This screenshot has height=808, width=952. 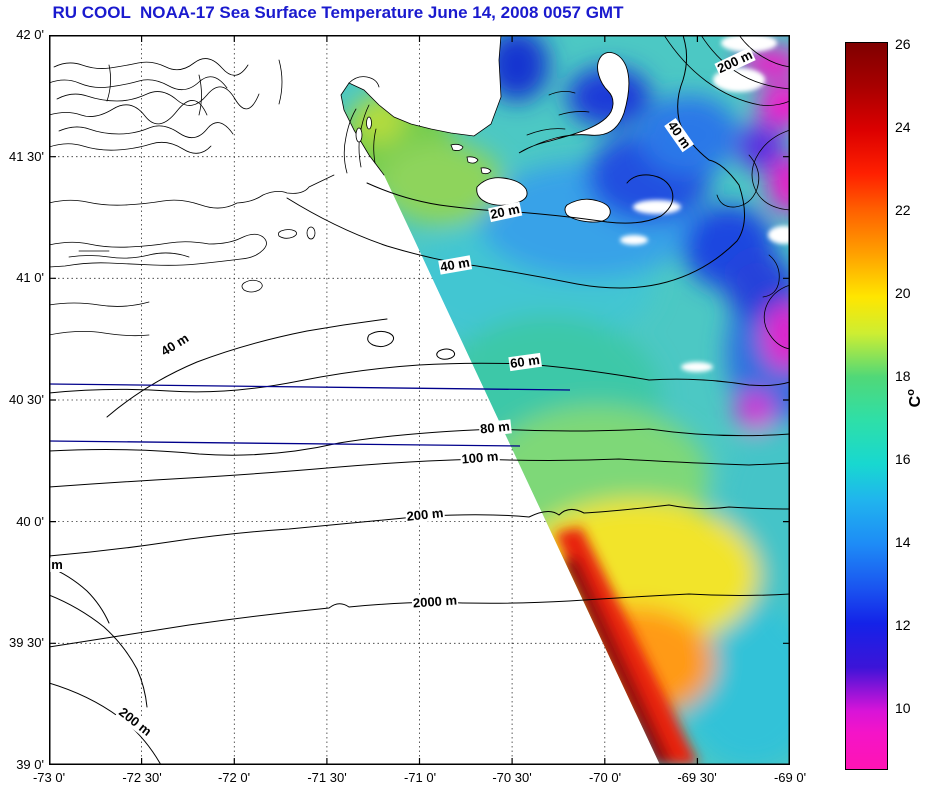 What do you see at coordinates (26, 642) in the screenshot?
I see `y-tick-label: 39 30'` at bounding box center [26, 642].